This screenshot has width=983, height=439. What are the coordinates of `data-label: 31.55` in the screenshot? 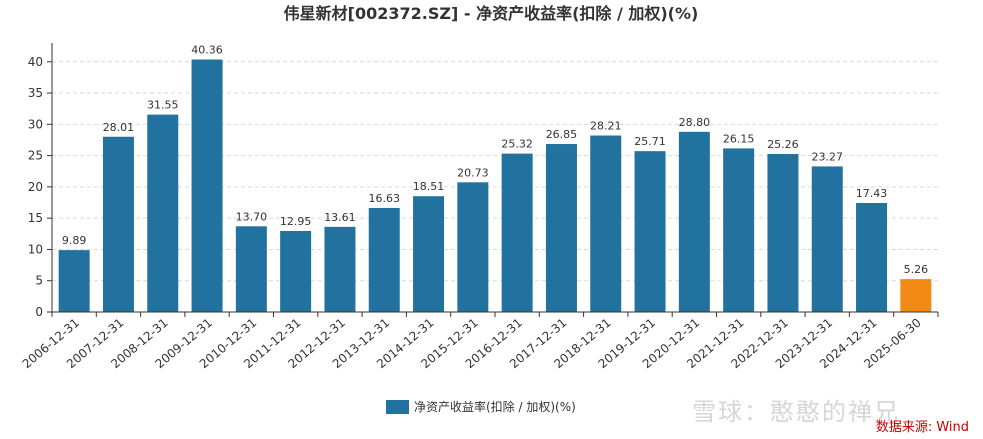 It's located at (163, 105).